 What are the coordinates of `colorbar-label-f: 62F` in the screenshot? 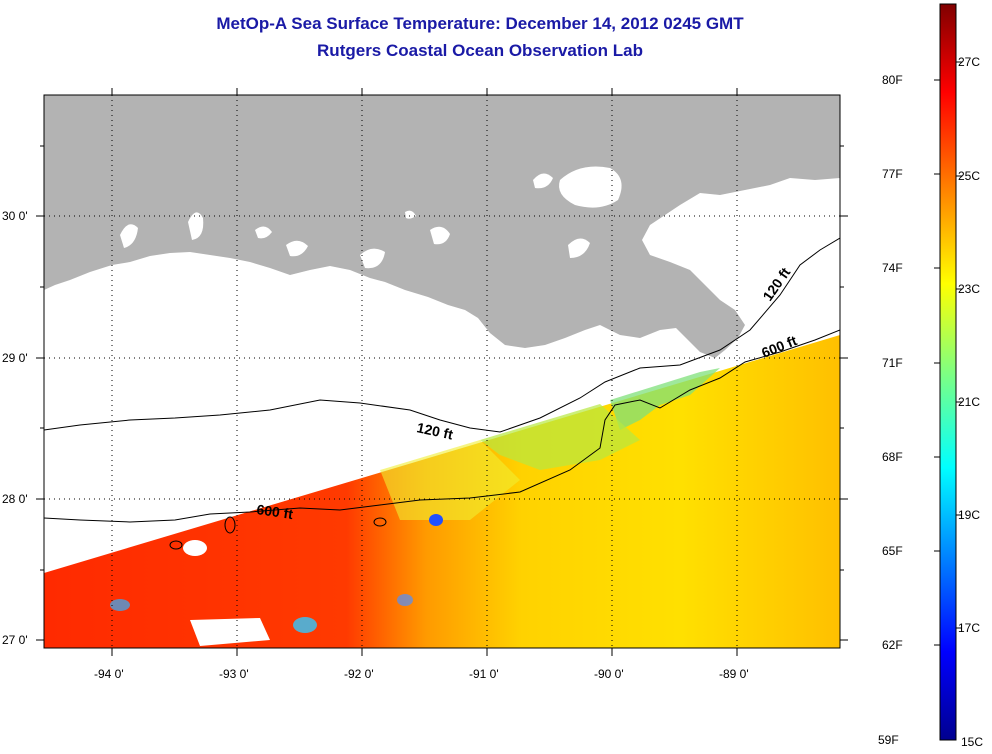 It's located at (892, 645).